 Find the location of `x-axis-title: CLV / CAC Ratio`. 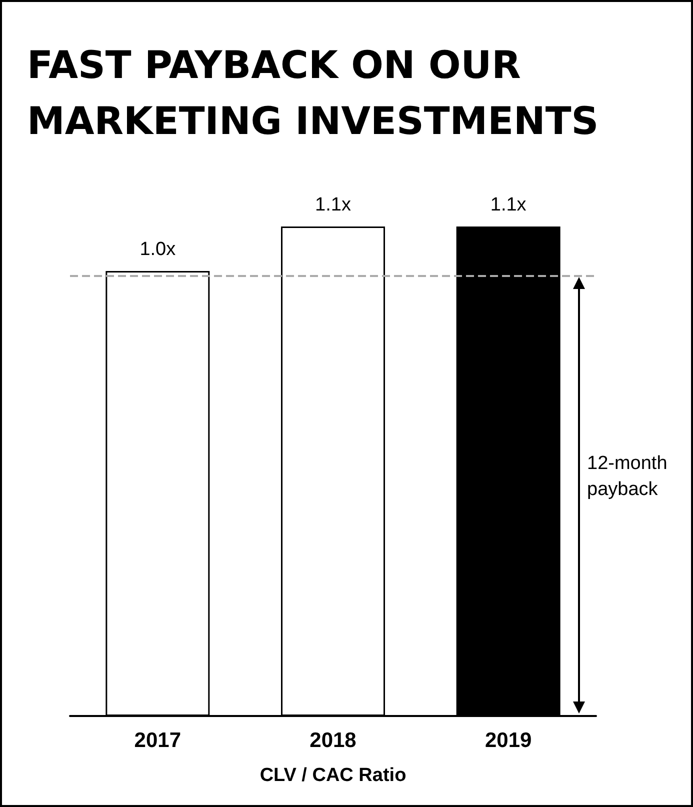

x-axis-title: CLV / CAC Ratio is located at coordinates (333, 775).